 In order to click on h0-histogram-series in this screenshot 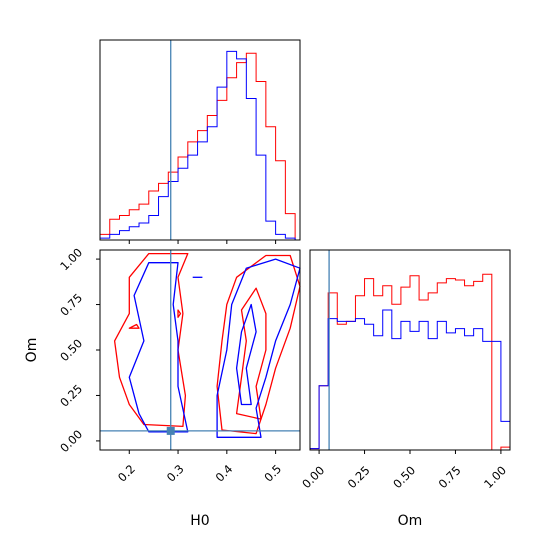, I will do `click(197, 140)`.